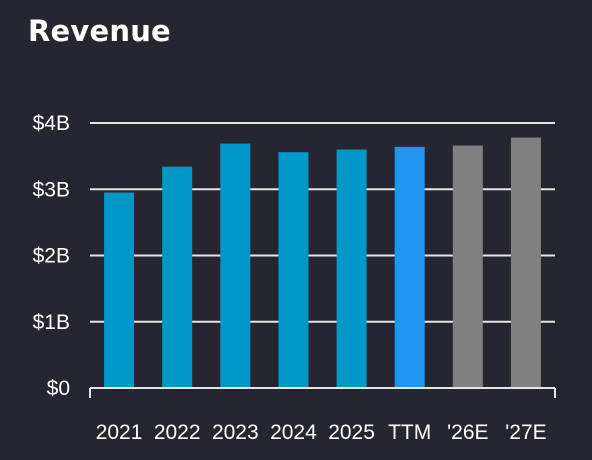 Image resolution: width=592 pixels, height=460 pixels. I want to click on x-tick-label: 2022, so click(177, 432).